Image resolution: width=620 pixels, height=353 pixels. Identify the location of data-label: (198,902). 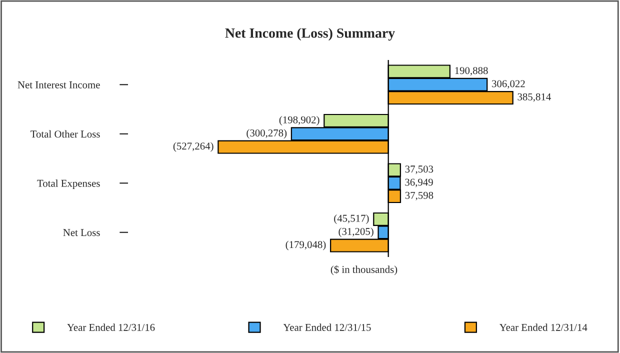
(299, 121).